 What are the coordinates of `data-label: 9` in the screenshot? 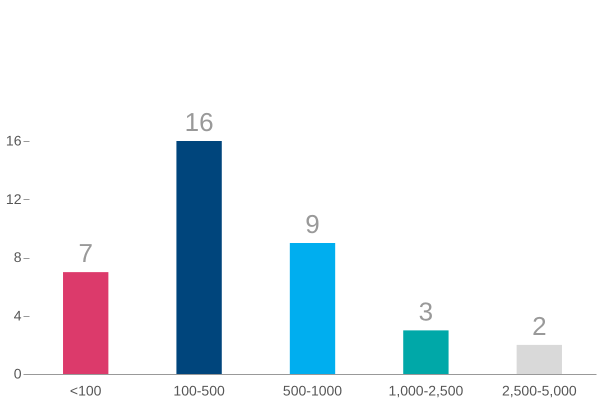 It's located at (312, 223).